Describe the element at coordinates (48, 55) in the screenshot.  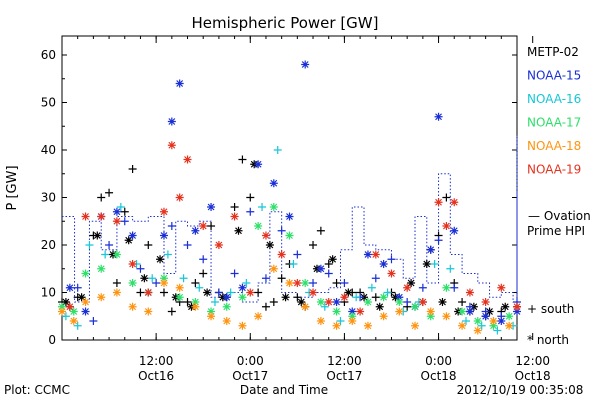
I see `y-tick-label: 60` at that location.